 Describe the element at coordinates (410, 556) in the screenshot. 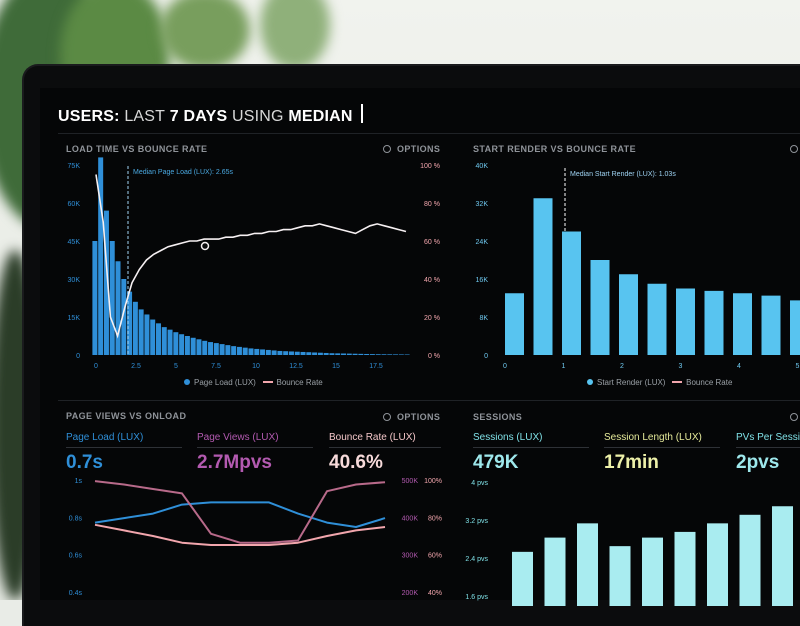

I see `y-tick-right-views: 300K` at that location.